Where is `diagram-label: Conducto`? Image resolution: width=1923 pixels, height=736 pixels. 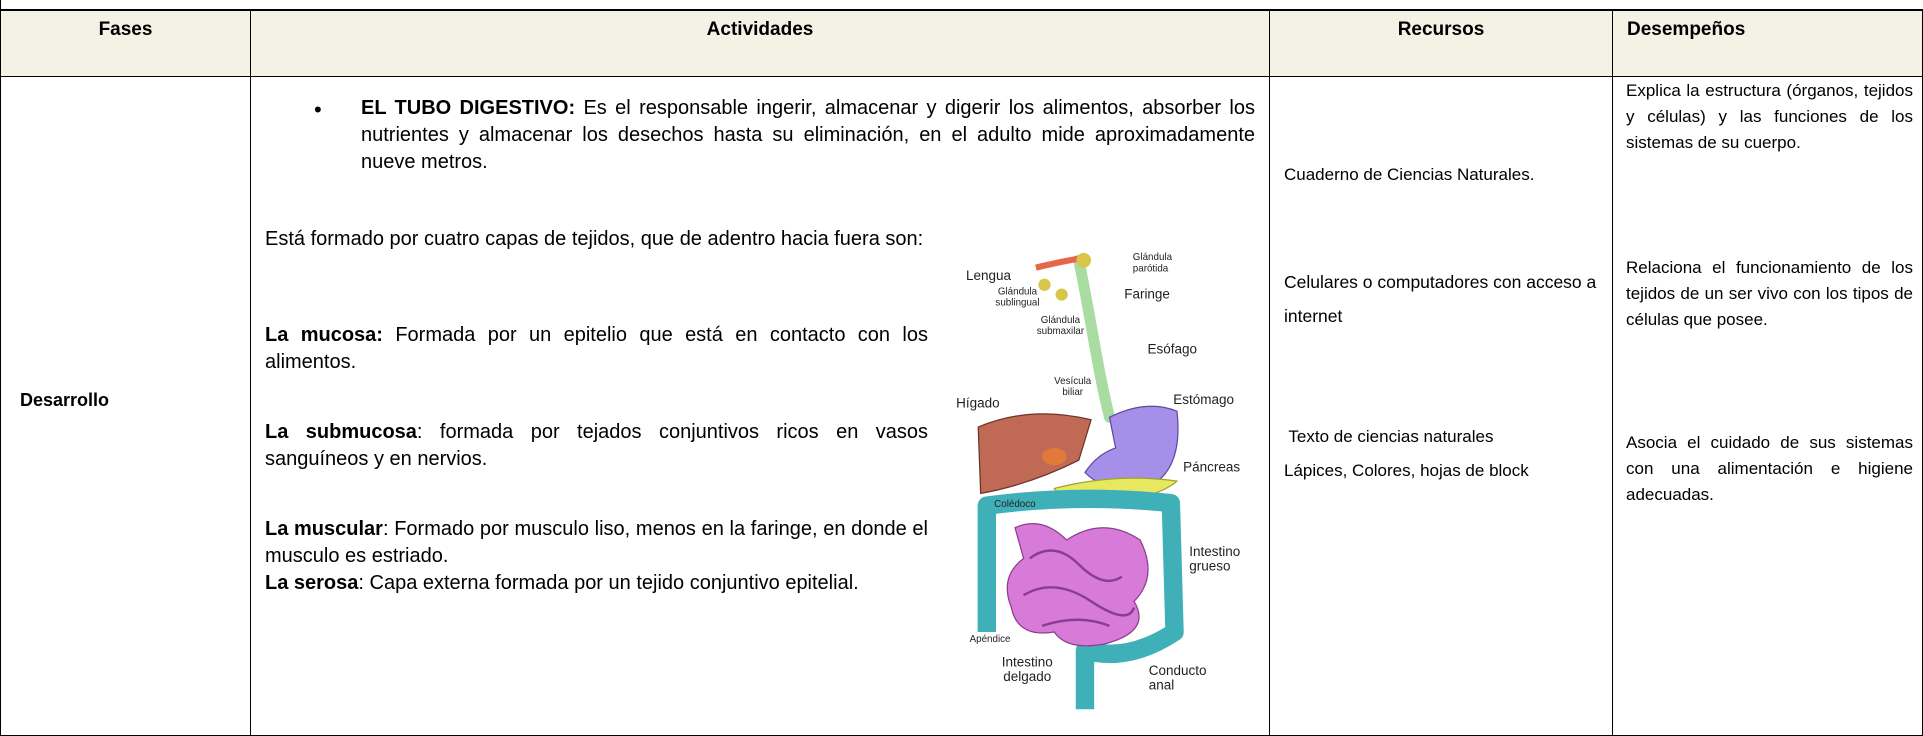 diagram-label: Conducto is located at coordinates (1178, 670).